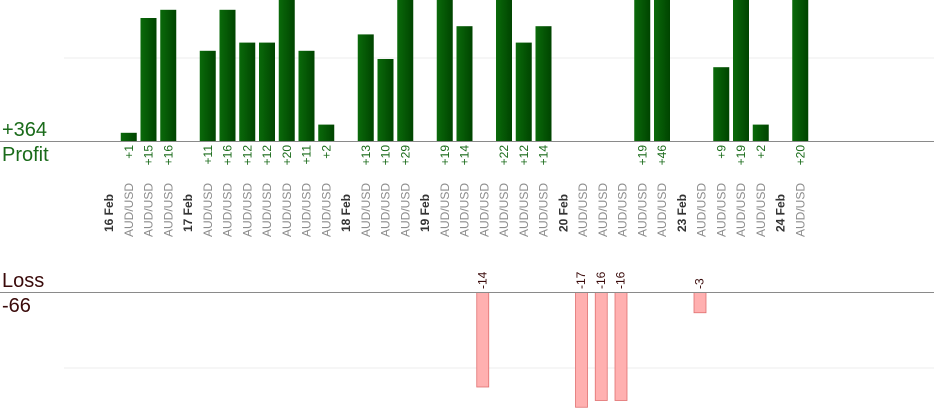 The width and height of the screenshot is (934, 420). I want to click on loss-value-label: -3, so click(700, 283).